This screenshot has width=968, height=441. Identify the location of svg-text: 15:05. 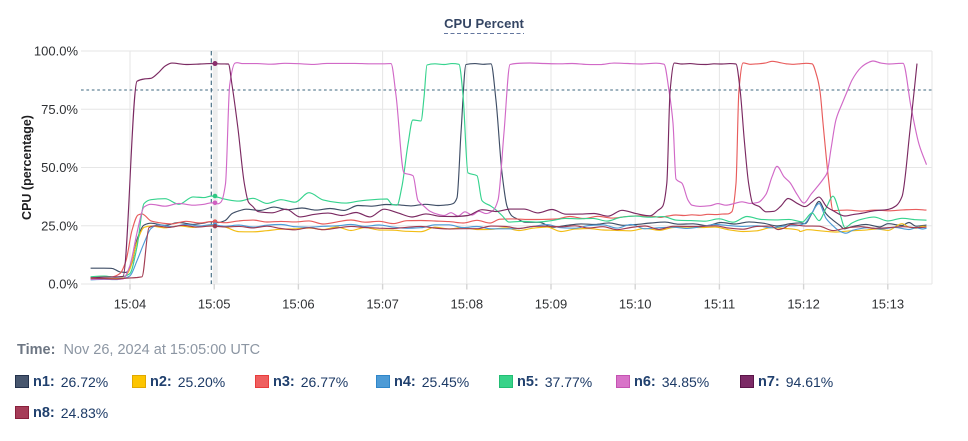
(214, 304).